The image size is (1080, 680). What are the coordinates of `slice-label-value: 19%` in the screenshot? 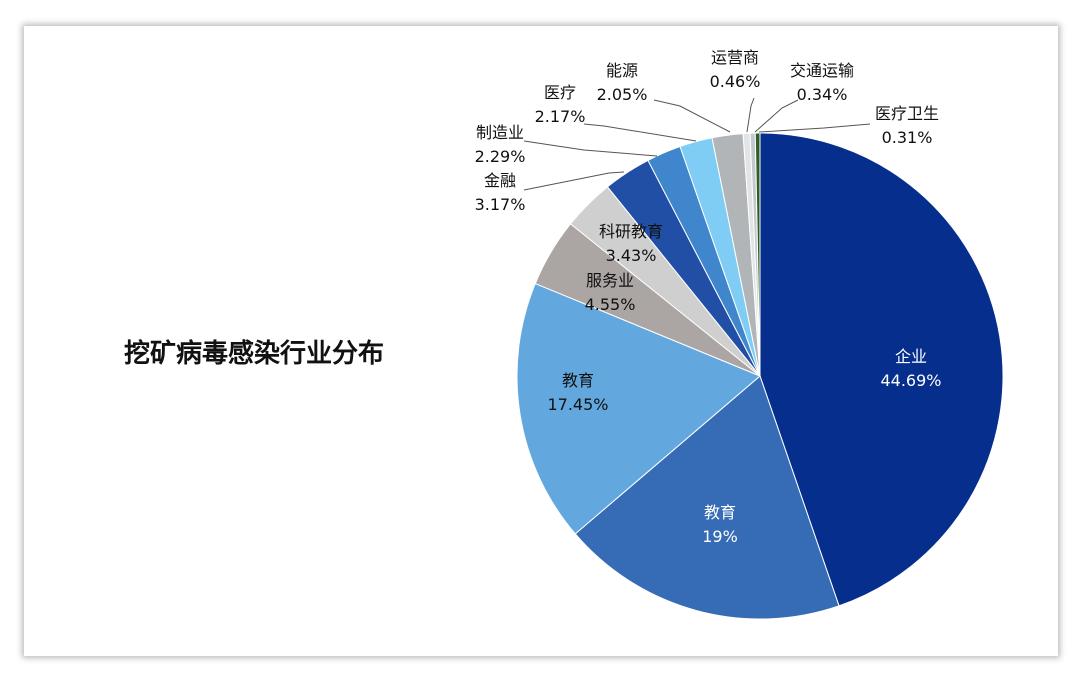 It's located at (720, 536).